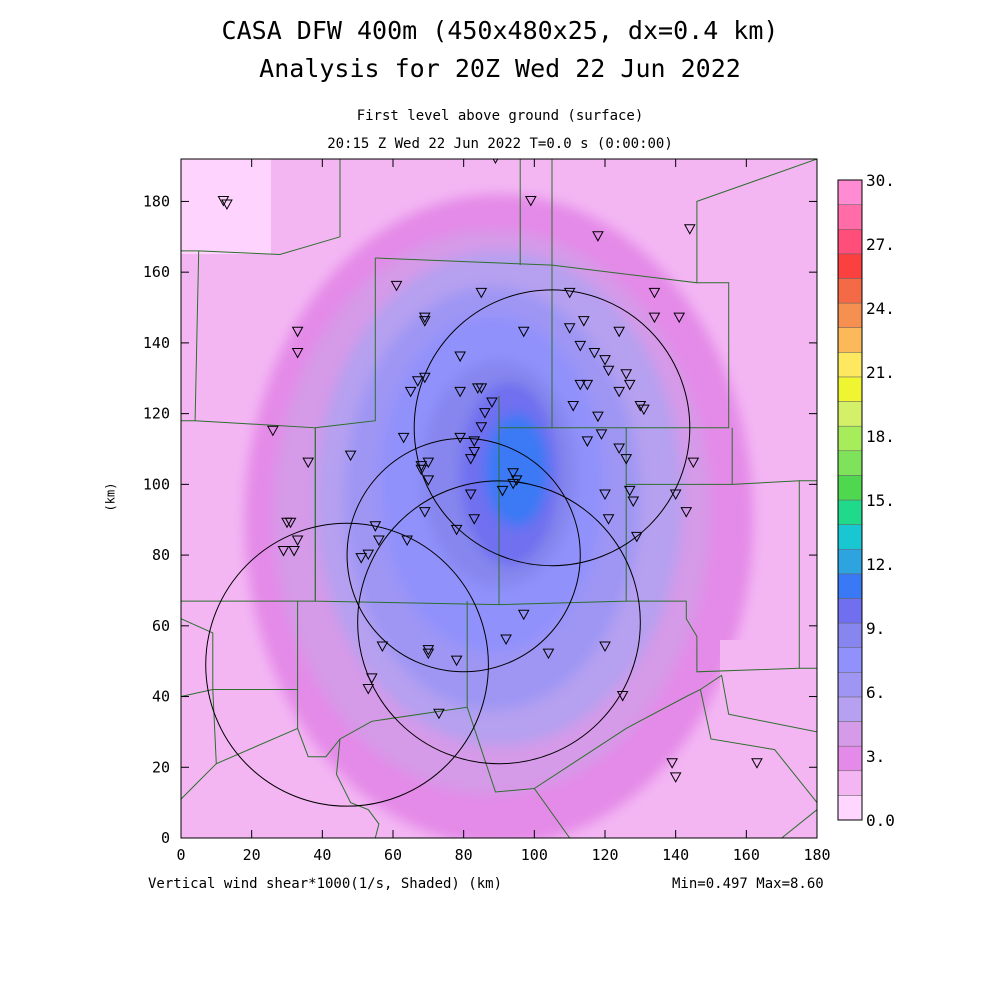 This screenshot has height=1000, width=1000. What do you see at coordinates (156, 484) in the screenshot?
I see `y-tick-label: 100` at bounding box center [156, 484].